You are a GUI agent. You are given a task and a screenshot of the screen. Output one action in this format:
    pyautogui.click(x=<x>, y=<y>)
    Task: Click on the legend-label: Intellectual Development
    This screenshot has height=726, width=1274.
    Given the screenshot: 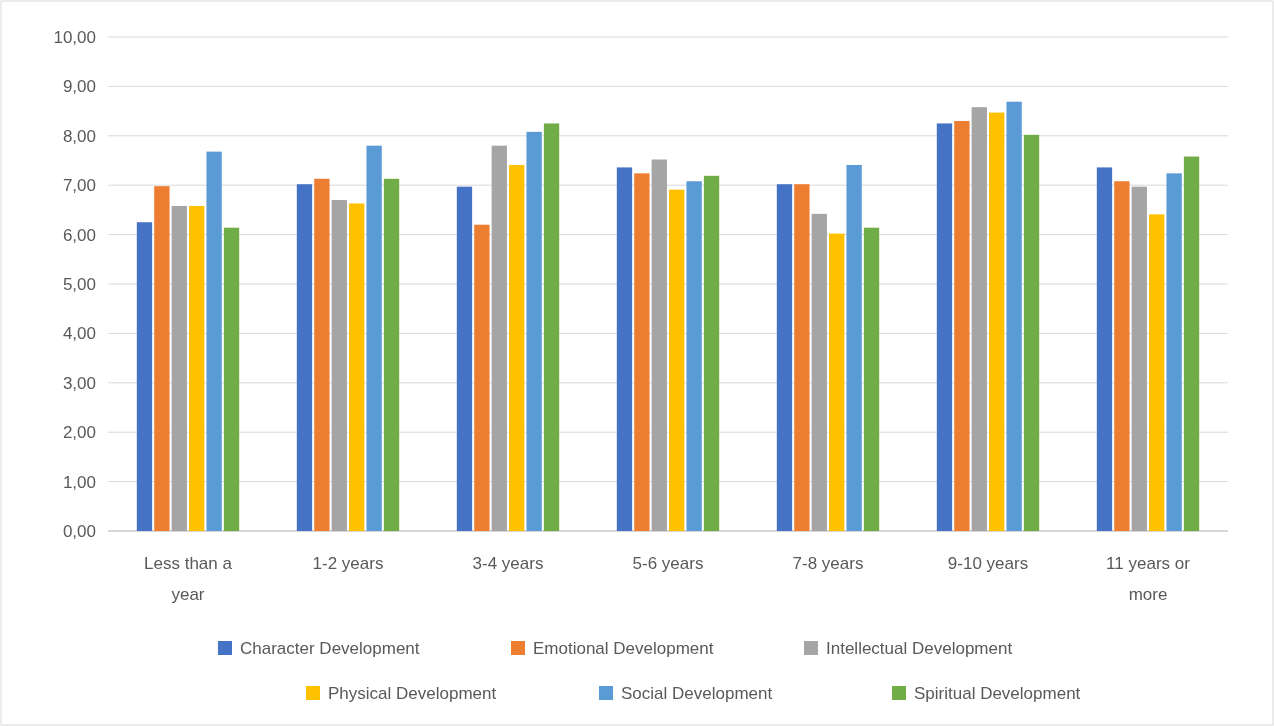 What is the action you would take?
    pyautogui.click(x=919, y=648)
    